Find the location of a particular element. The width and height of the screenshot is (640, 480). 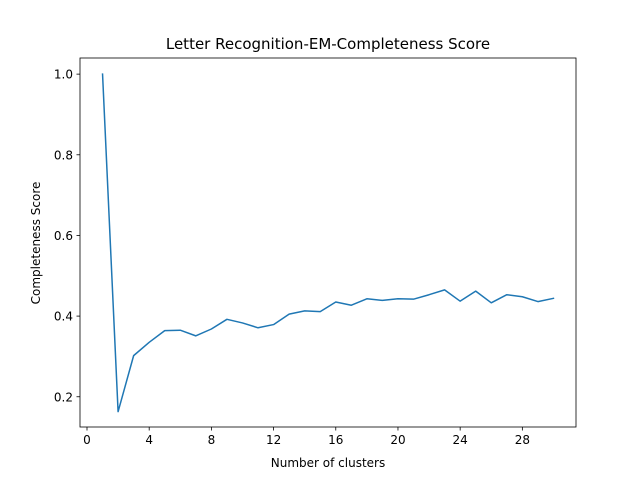

x-tick-label: 20 is located at coordinates (397, 440).